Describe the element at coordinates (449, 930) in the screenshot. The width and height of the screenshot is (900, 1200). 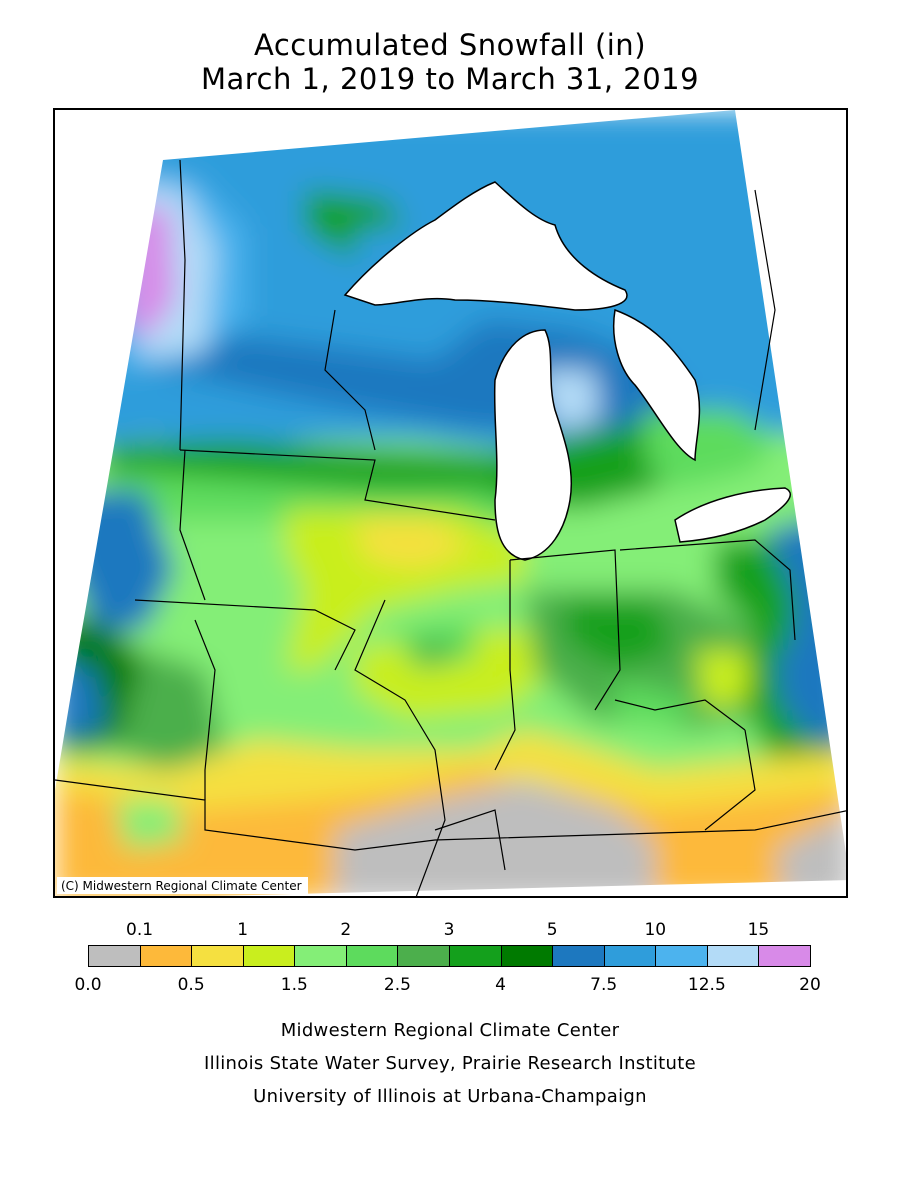
I see `legend-tick-label: 3` at that location.